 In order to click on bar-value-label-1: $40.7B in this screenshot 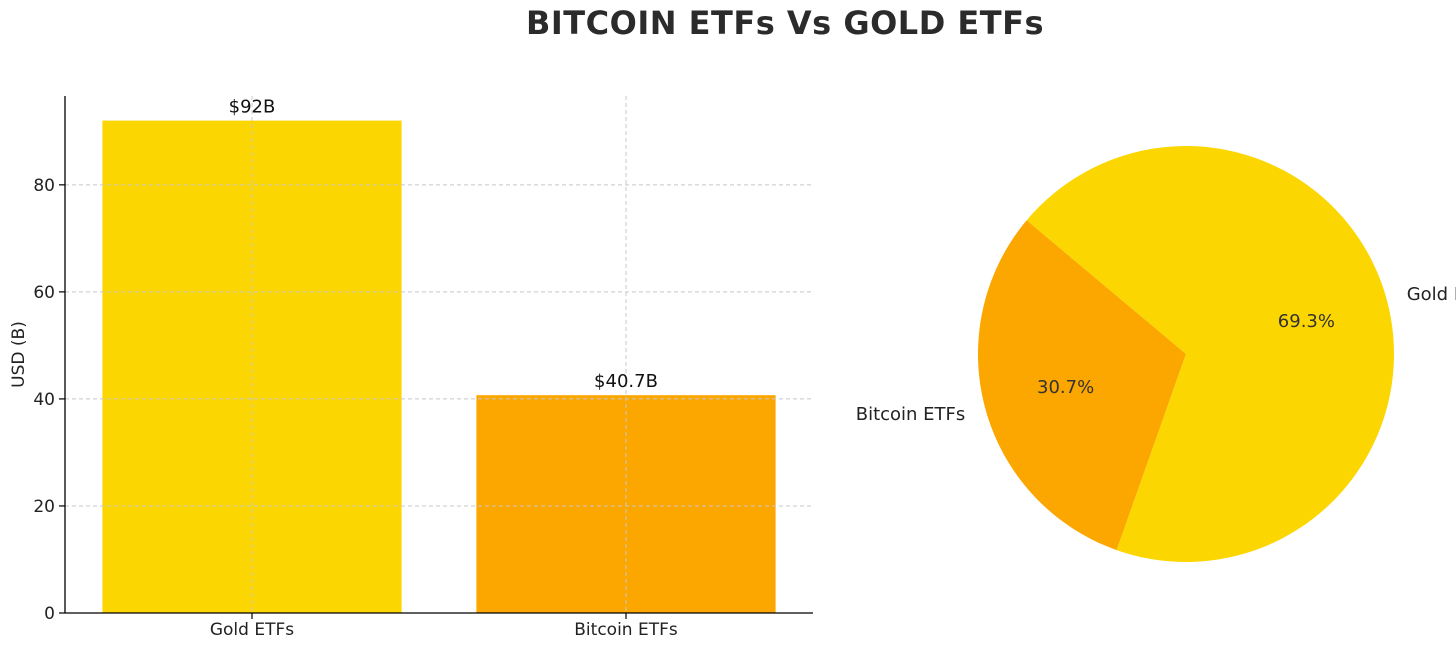, I will do `click(626, 381)`.